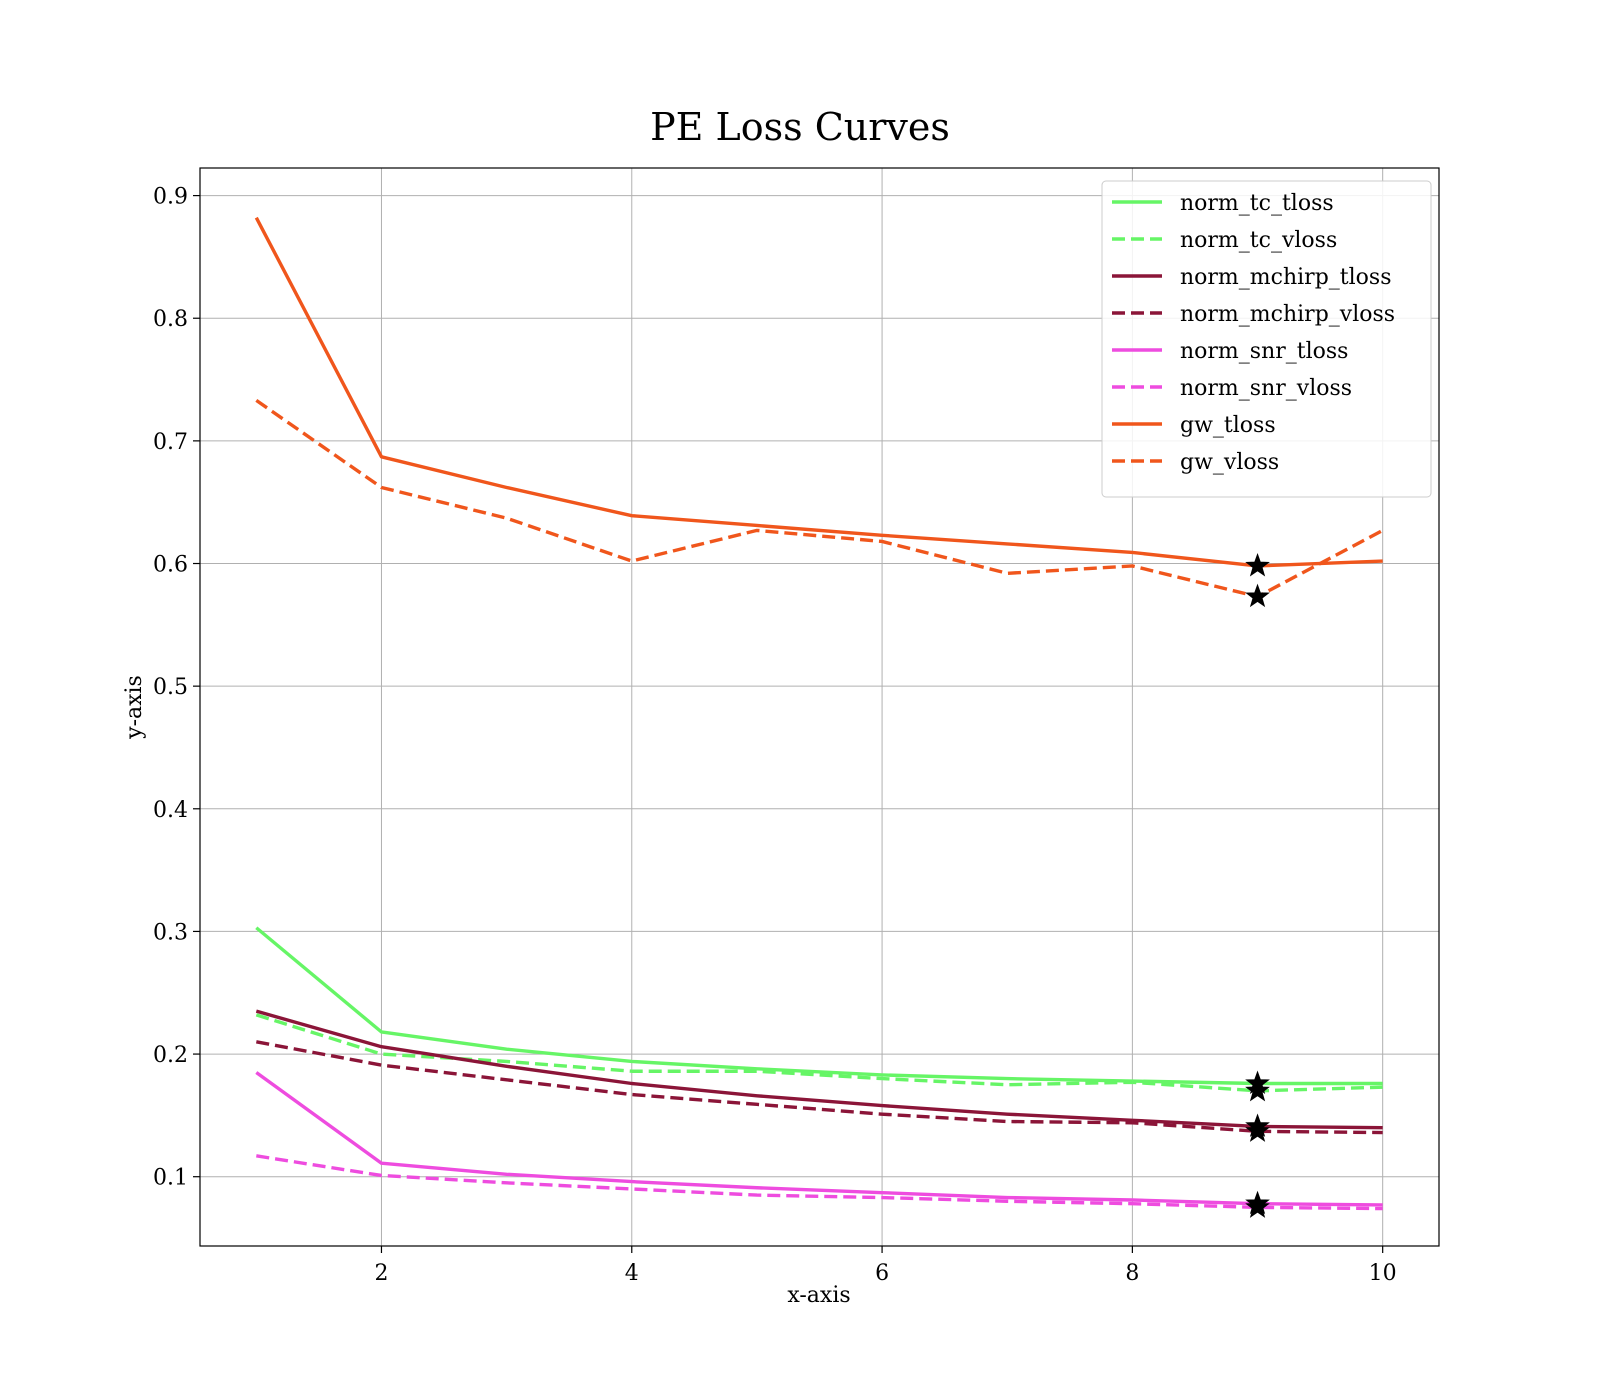  I want to click on legend-label-norm_tc_tloss: norm_tc_tloss, so click(1257, 203).